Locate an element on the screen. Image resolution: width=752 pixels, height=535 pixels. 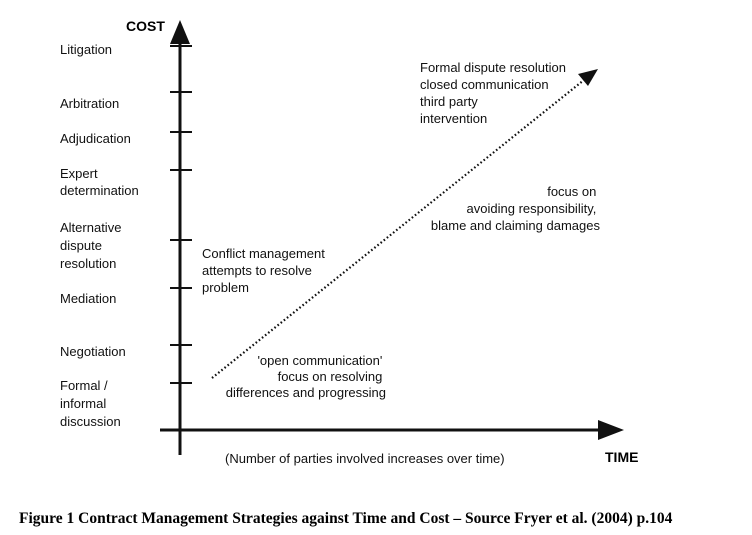
strategy-line: Adjudication is located at coordinates (95, 138).